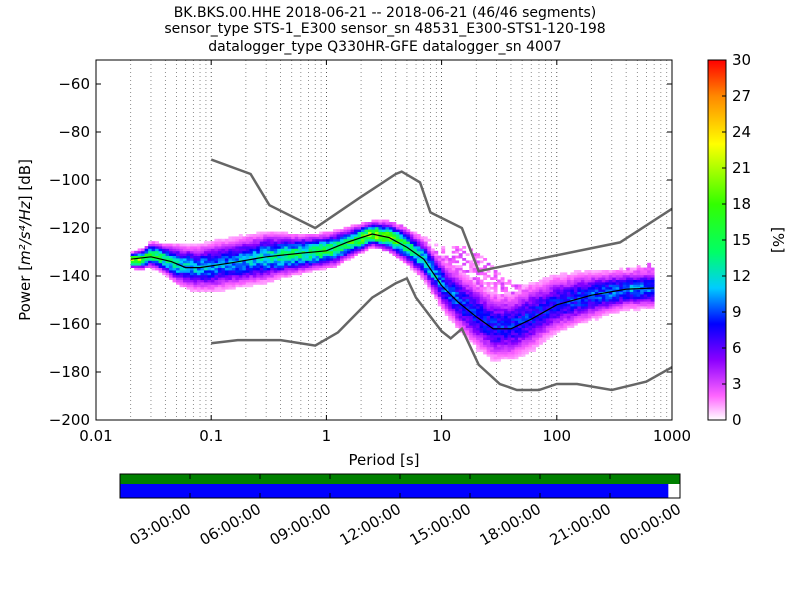 The width and height of the screenshot is (800, 600). What do you see at coordinates (211, 436) in the screenshot?
I see `x-tick-label: 0.1` at bounding box center [211, 436].